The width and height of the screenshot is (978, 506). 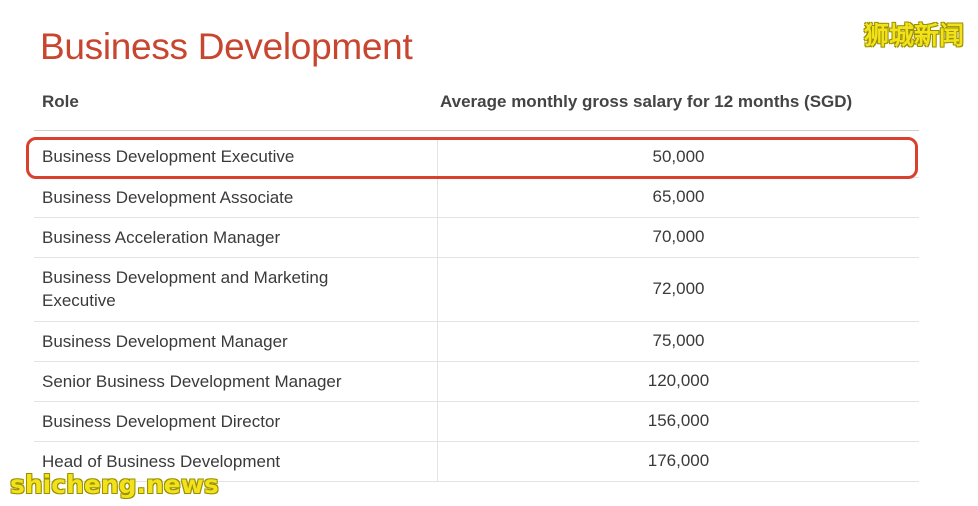 I want to click on watermark-top: 狮城新闻, so click(x=913, y=35).